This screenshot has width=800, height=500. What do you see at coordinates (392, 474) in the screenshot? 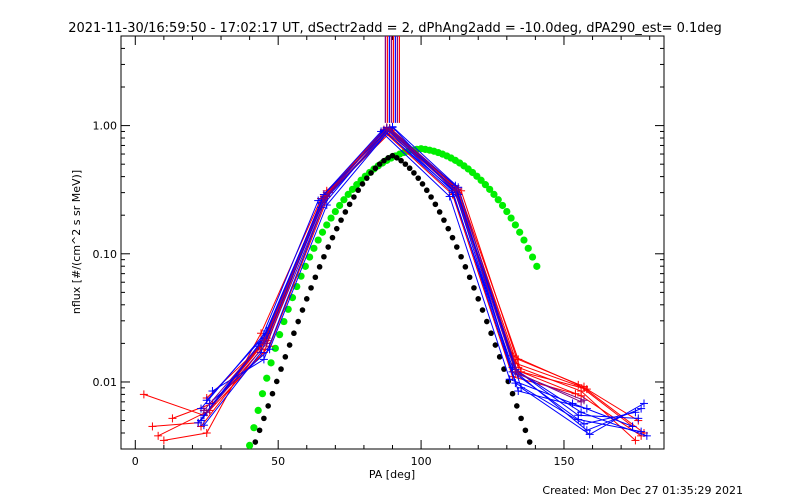
I see `x-axis-label: PA [deg]` at bounding box center [392, 474].